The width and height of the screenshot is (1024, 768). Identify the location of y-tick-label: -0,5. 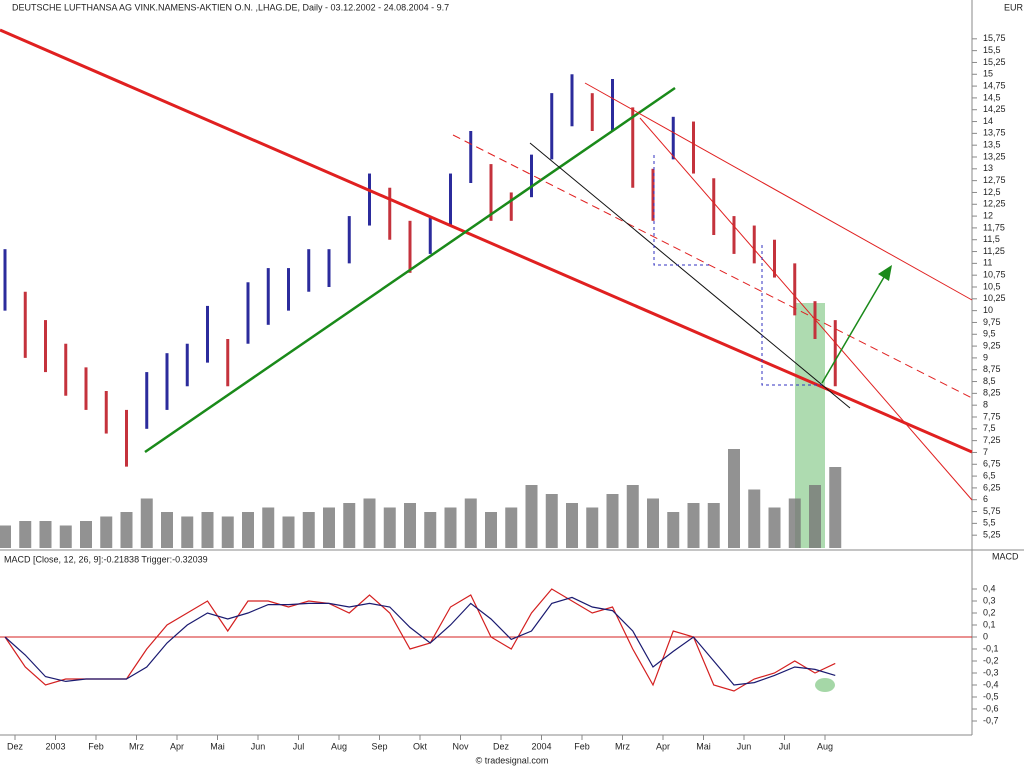
(991, 696).